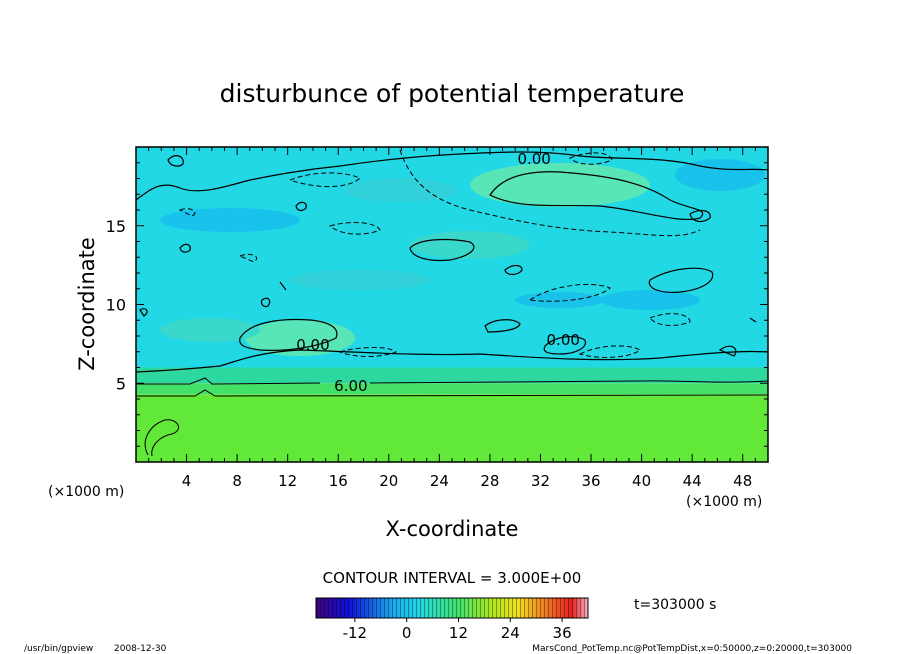  I want to click on y-tick-label: 10, so click(116, 305).